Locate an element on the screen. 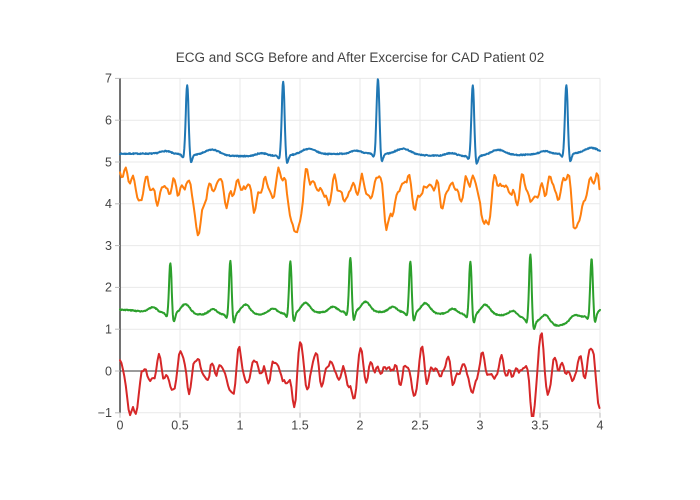 The image size is (700, 500). y-tick-label: 1 is located at coordinates (108, 330).